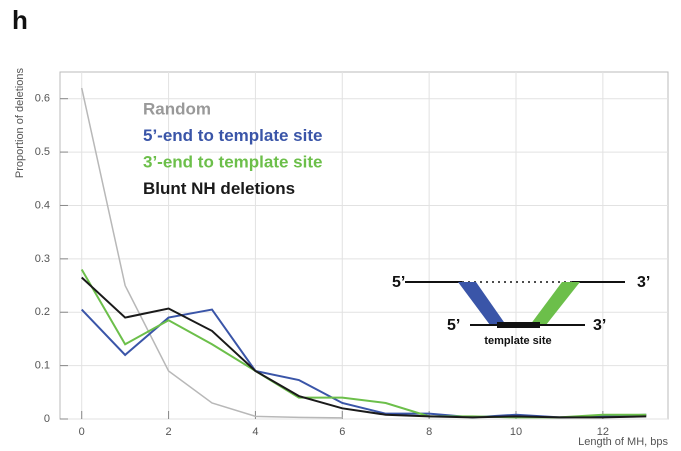 This screenshot has width=681, height=451. Describe the element at coordinates (555, 303) in the screenshot. I see `green-band` at that location.